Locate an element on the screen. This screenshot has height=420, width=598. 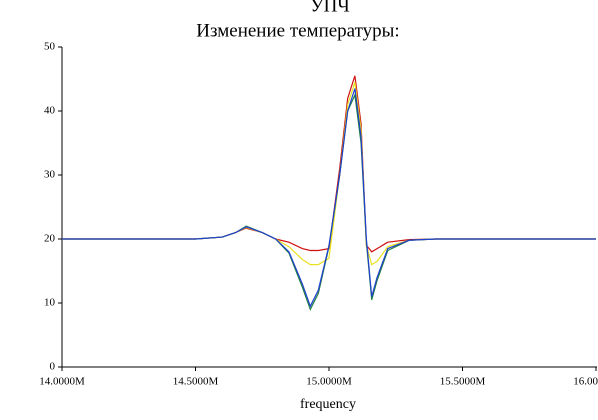
y-tick-label: 40 is located at coordinates (50, 111).